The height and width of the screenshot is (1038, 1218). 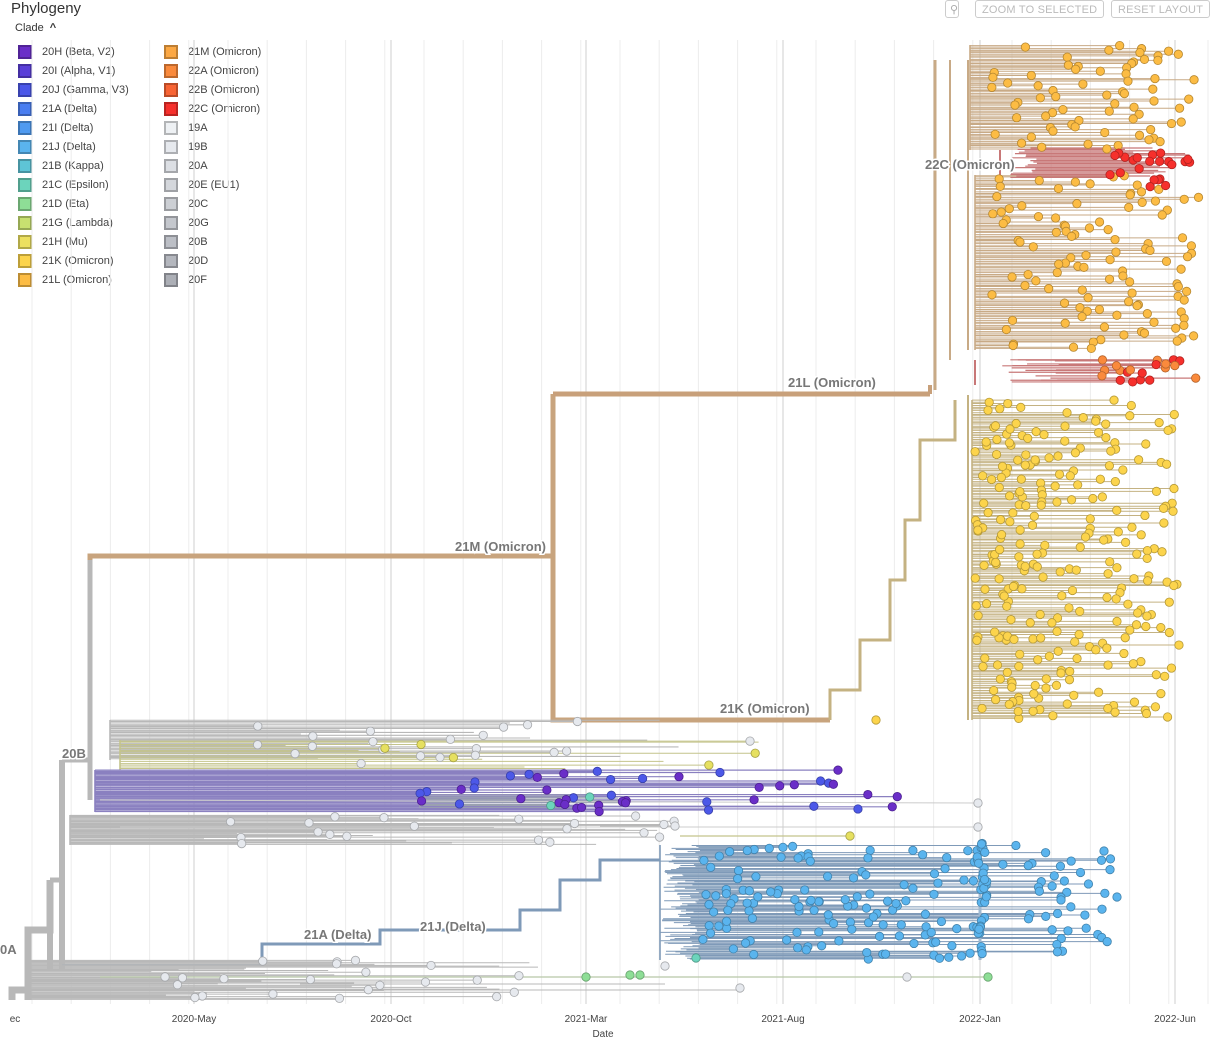 I want to click on legend-item: 22A (Omicron), so click(x=211, y=70).